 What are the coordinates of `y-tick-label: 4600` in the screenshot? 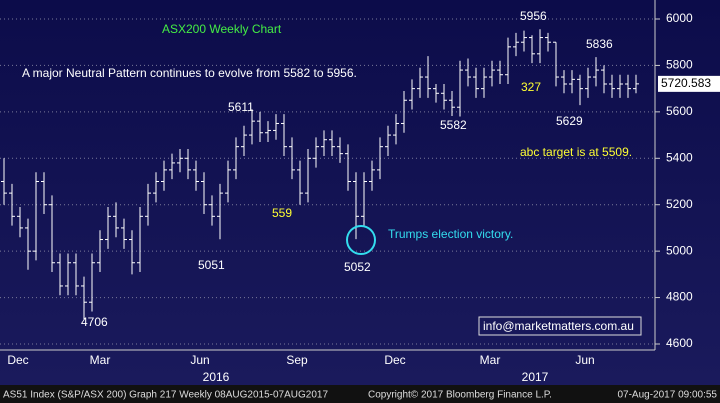 It's located at (679, 343).